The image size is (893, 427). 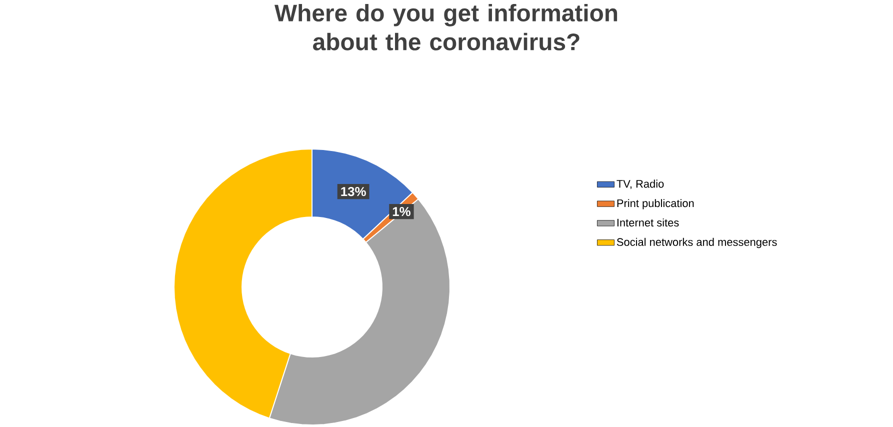 What do you see at coordinates (401, 211) in the screenshot?
I see `data-label: 1%` at bounding box center [401, 211].